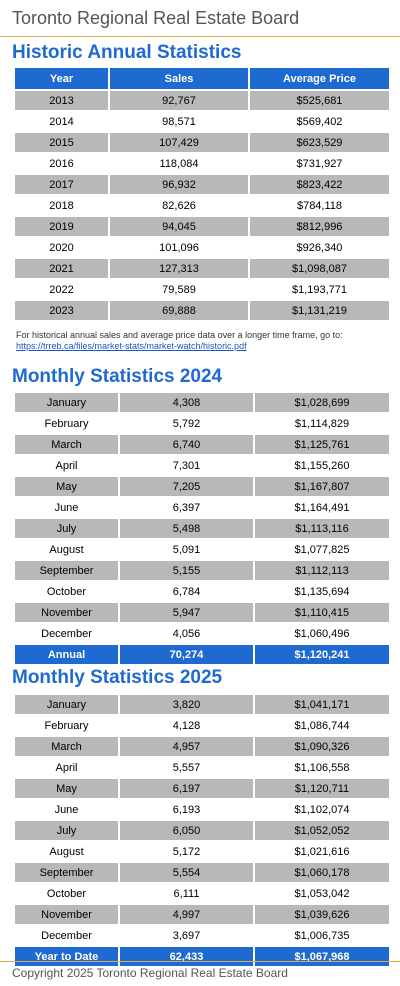 This screenshot has width=400, height=986. What do you see at coordinates (322, 591) in the screenshot?
I see `cell-price: $1,135,694` at bounding box center [322, 591].